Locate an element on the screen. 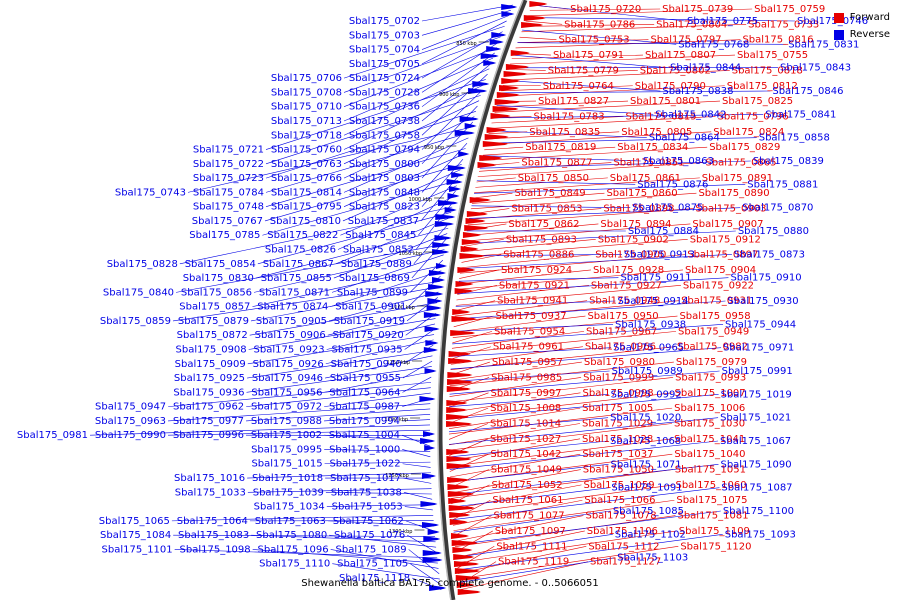  blue-label-3: Sbal175_0831 is located at coordinates (823, 44).